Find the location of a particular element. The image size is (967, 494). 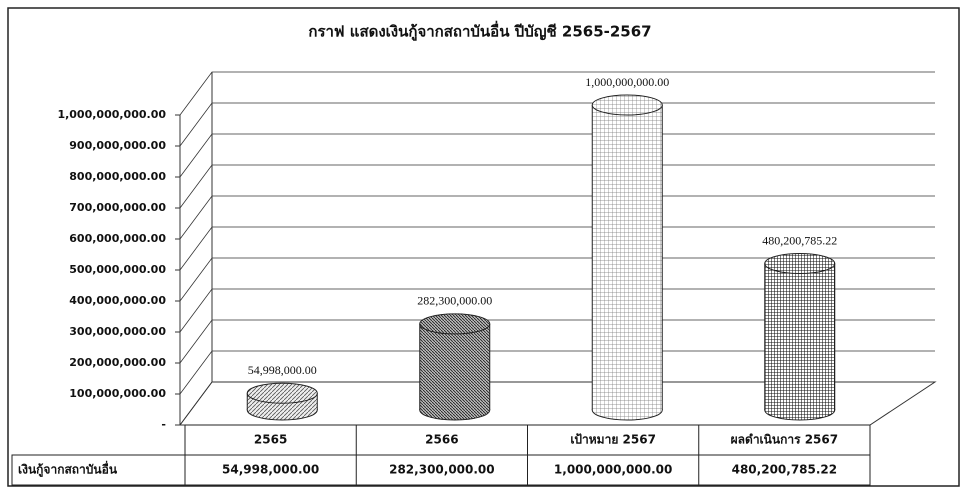

legend-label: เงินกู้จากสถาบันอื่น is located at coordinates (68, 469).